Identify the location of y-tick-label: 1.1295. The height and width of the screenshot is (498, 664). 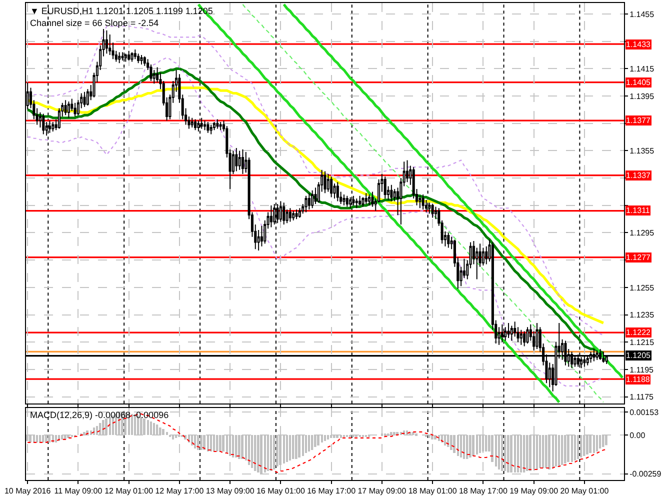
(642, 233).